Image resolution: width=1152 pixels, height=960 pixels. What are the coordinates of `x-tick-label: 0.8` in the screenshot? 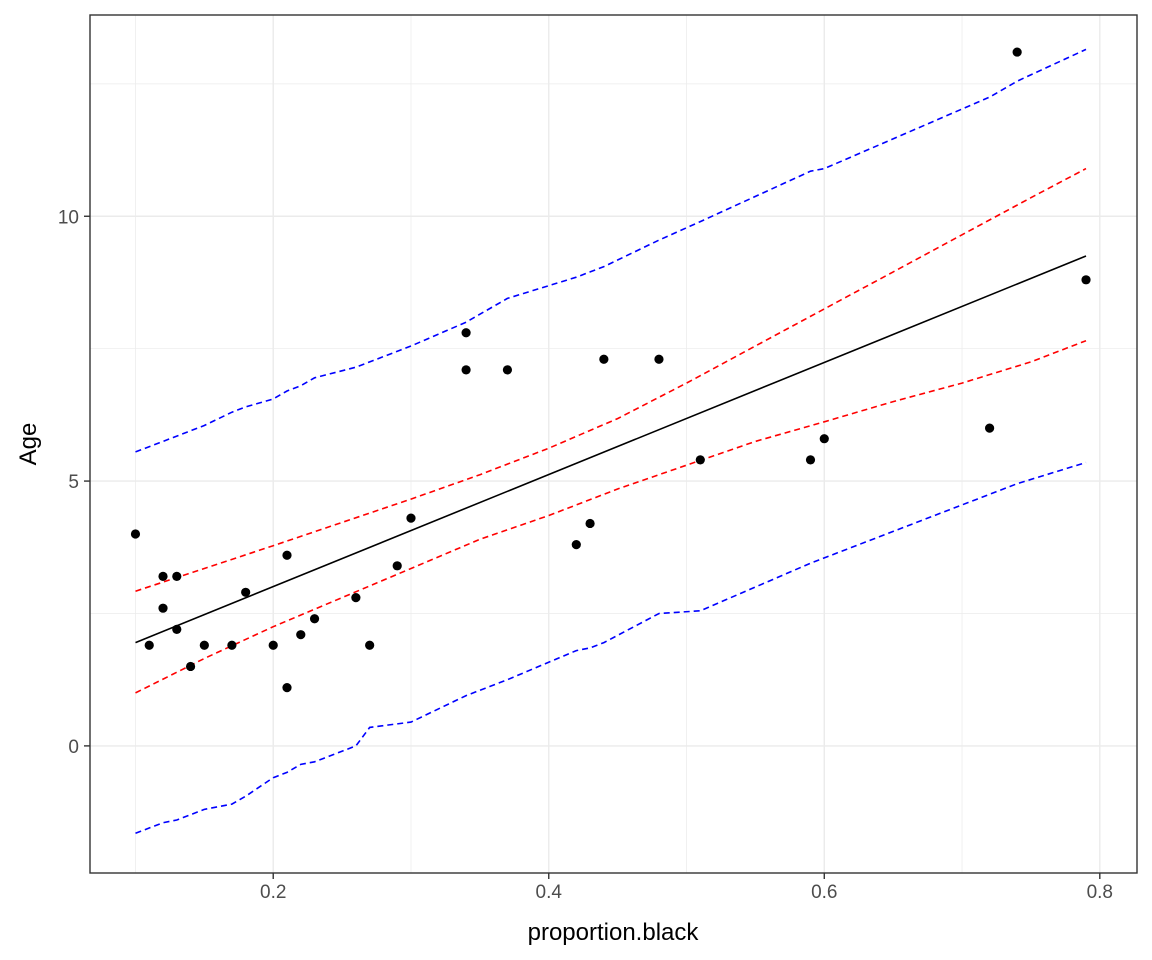 It's located at (1100, 892).